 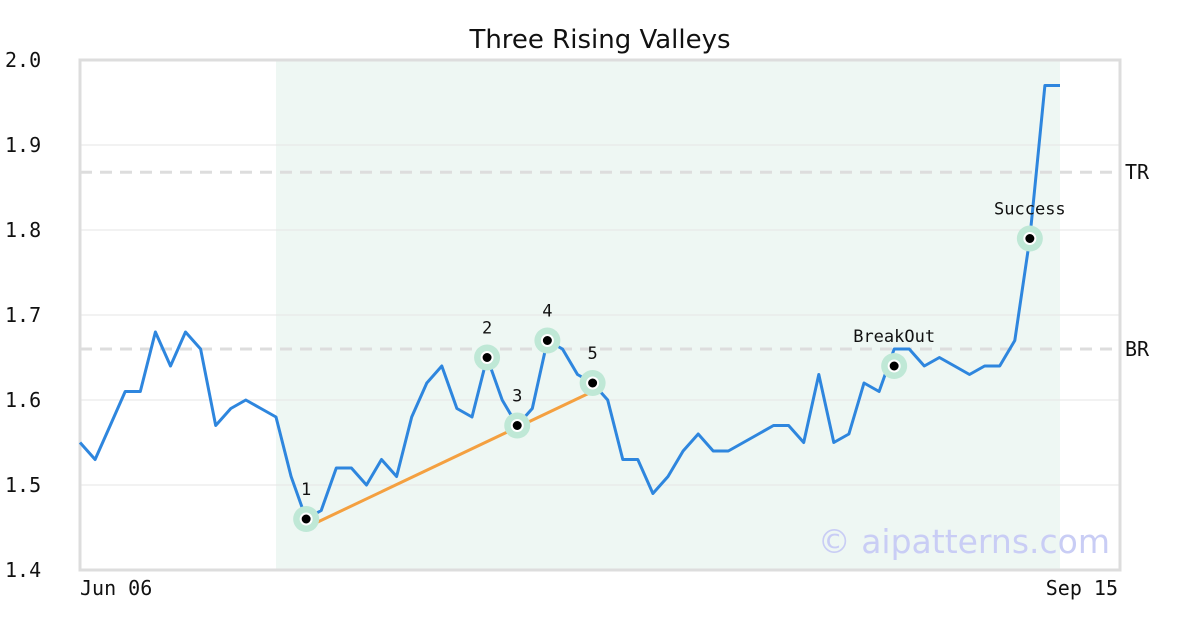 I want to click on annotation-label: BreakOut, so click(x=894, y=337).